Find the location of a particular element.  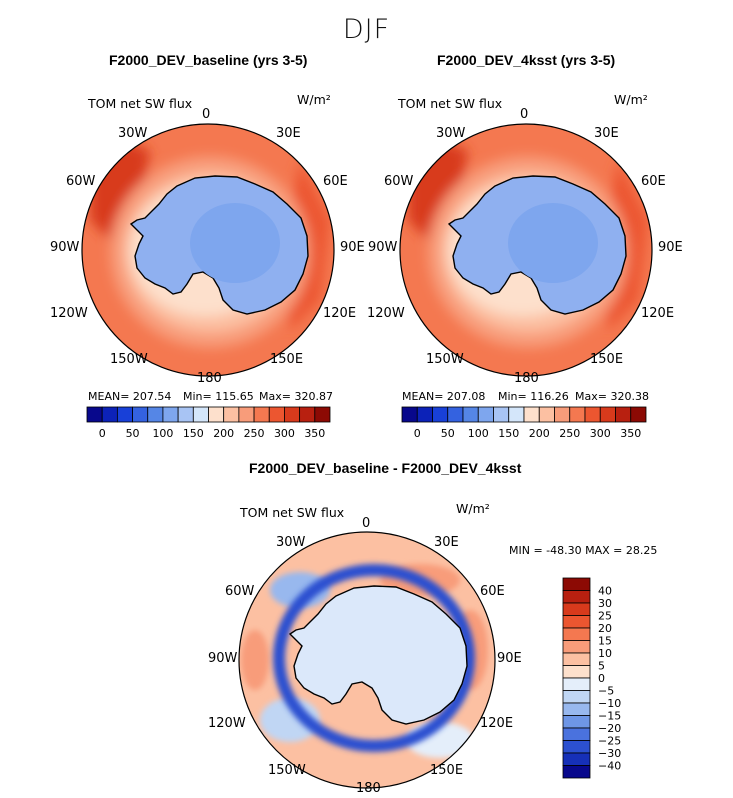

panel-title-baseline: F2000_DEV_baseline (yrs 3-5) is located at coordinates (208, 60).